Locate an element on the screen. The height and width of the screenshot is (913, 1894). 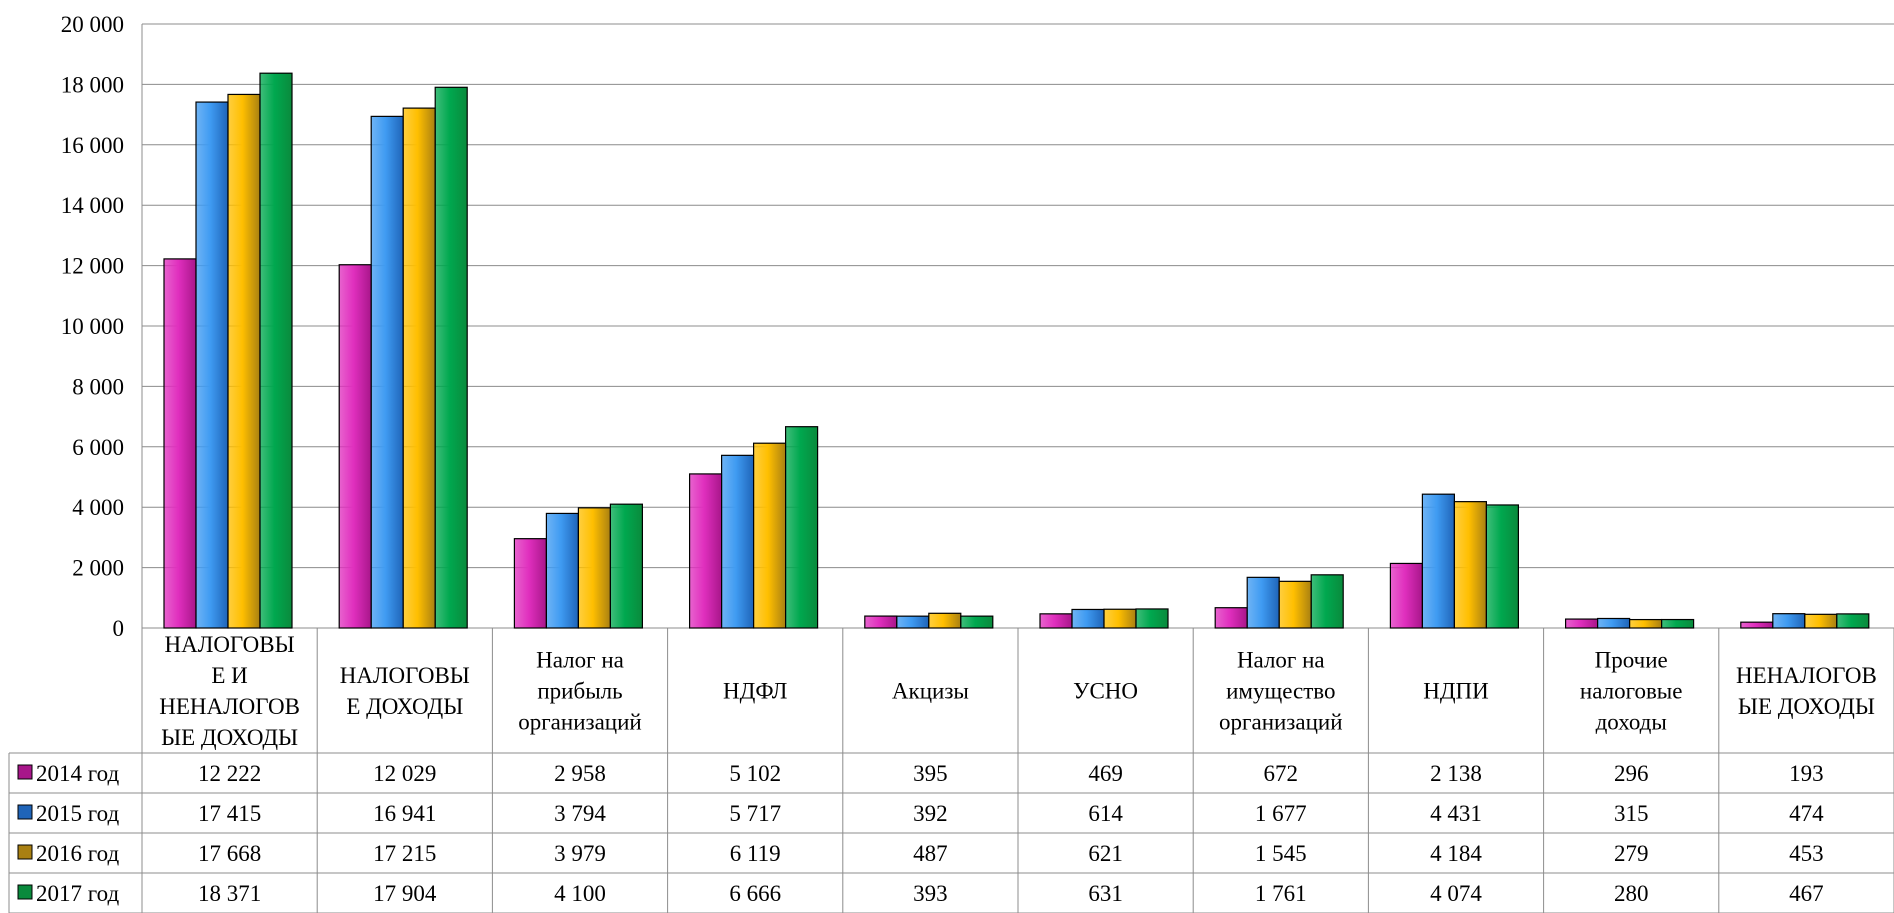
bar-2014-год-cat-0 is located at coordinates (180, 443).